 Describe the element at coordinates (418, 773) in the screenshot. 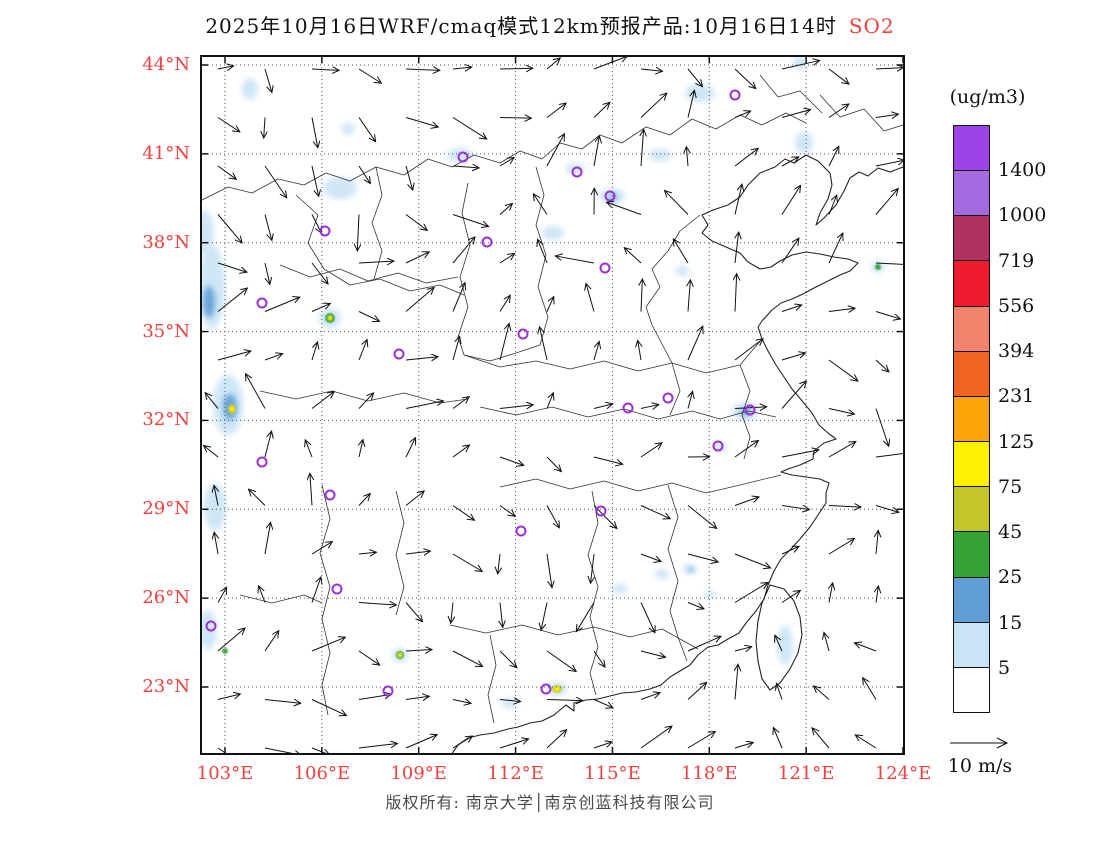

I see `lon-axis-label: 109°E` at that location.